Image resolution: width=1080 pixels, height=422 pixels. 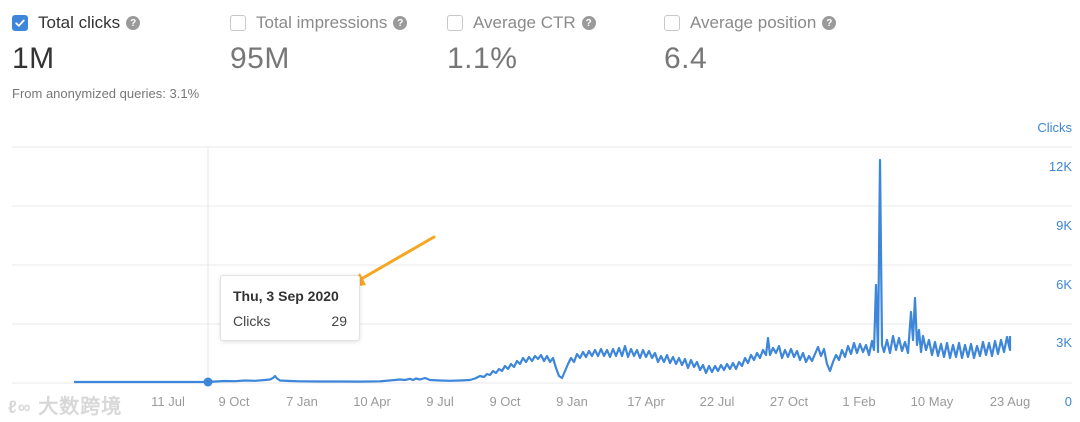 I want to click on y-tick-6k: 6K, so click(x=1064, y=284).